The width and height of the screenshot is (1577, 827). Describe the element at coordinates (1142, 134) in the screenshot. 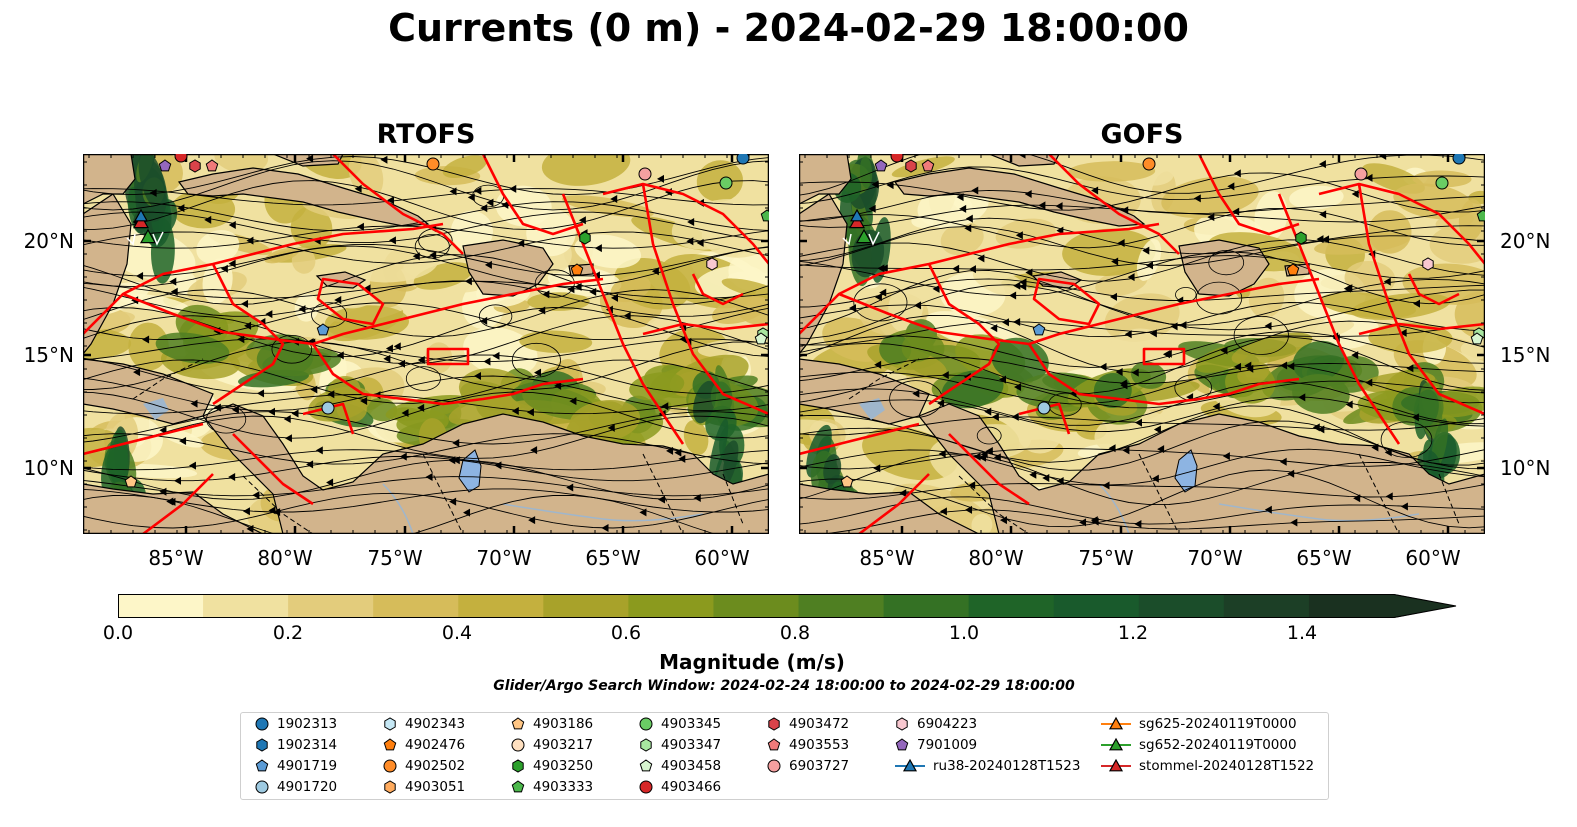

I see `panel-title-gofs: GOFS` at that location.